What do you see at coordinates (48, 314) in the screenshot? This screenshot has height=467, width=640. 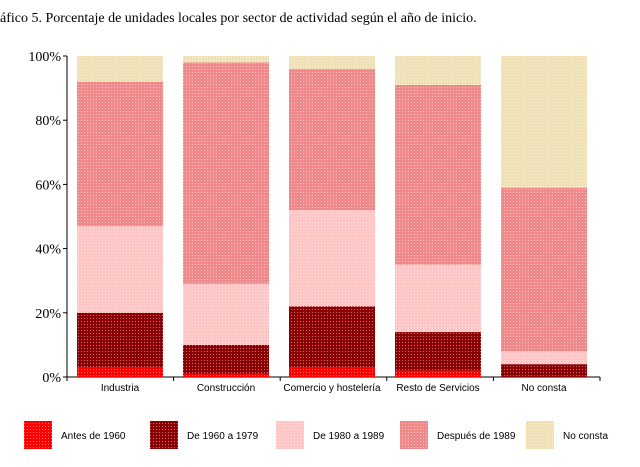 I see `y-tick-label: 20%` at bounding box center [48, 314].